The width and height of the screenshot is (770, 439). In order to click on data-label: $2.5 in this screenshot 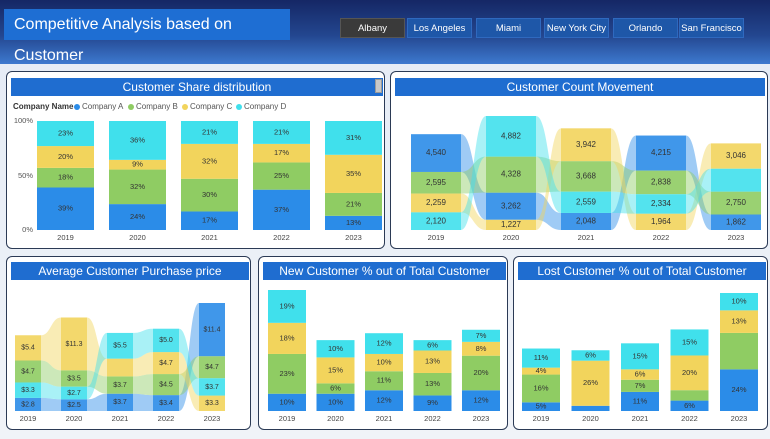, I will do `click(74, 405)`.